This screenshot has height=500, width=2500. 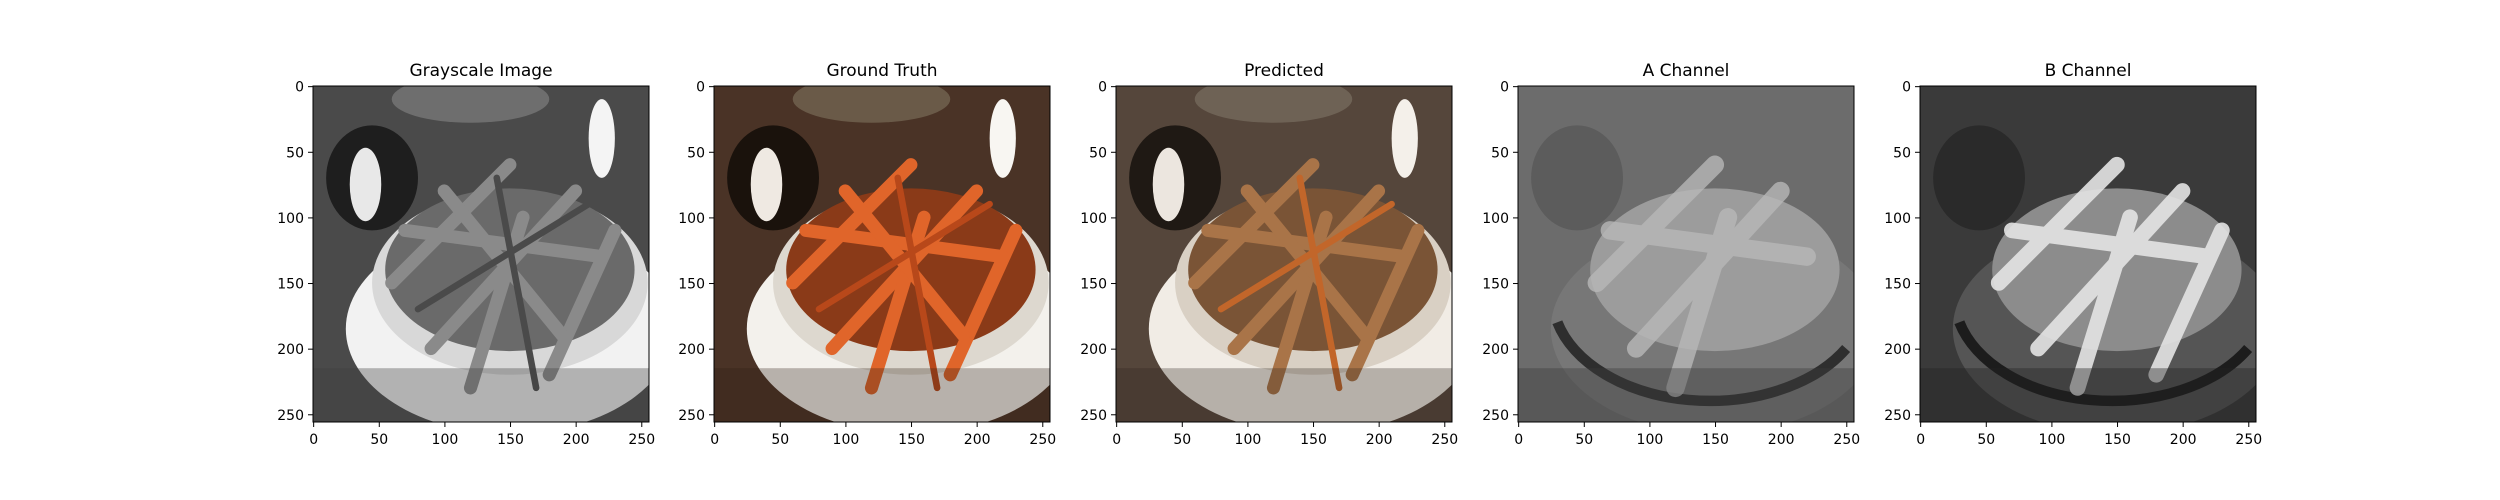 I want to click on panel-channel-a: A Channel 0 50 100 150 200 250 0 50 100 150 200 250, so click(x=1680, y=254).